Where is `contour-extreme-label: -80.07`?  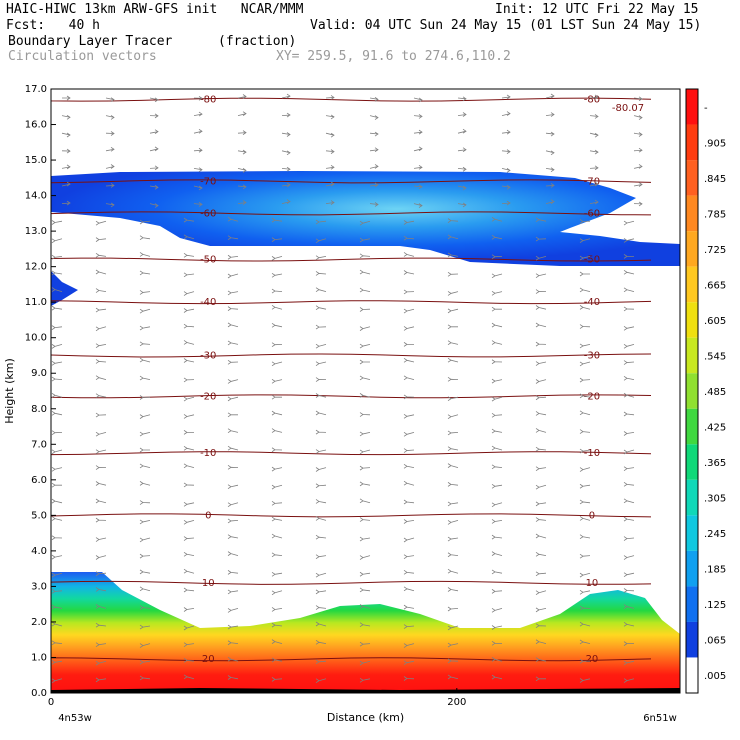
contour-extreme-label: -80.07 is located at coordinates (628, 108).